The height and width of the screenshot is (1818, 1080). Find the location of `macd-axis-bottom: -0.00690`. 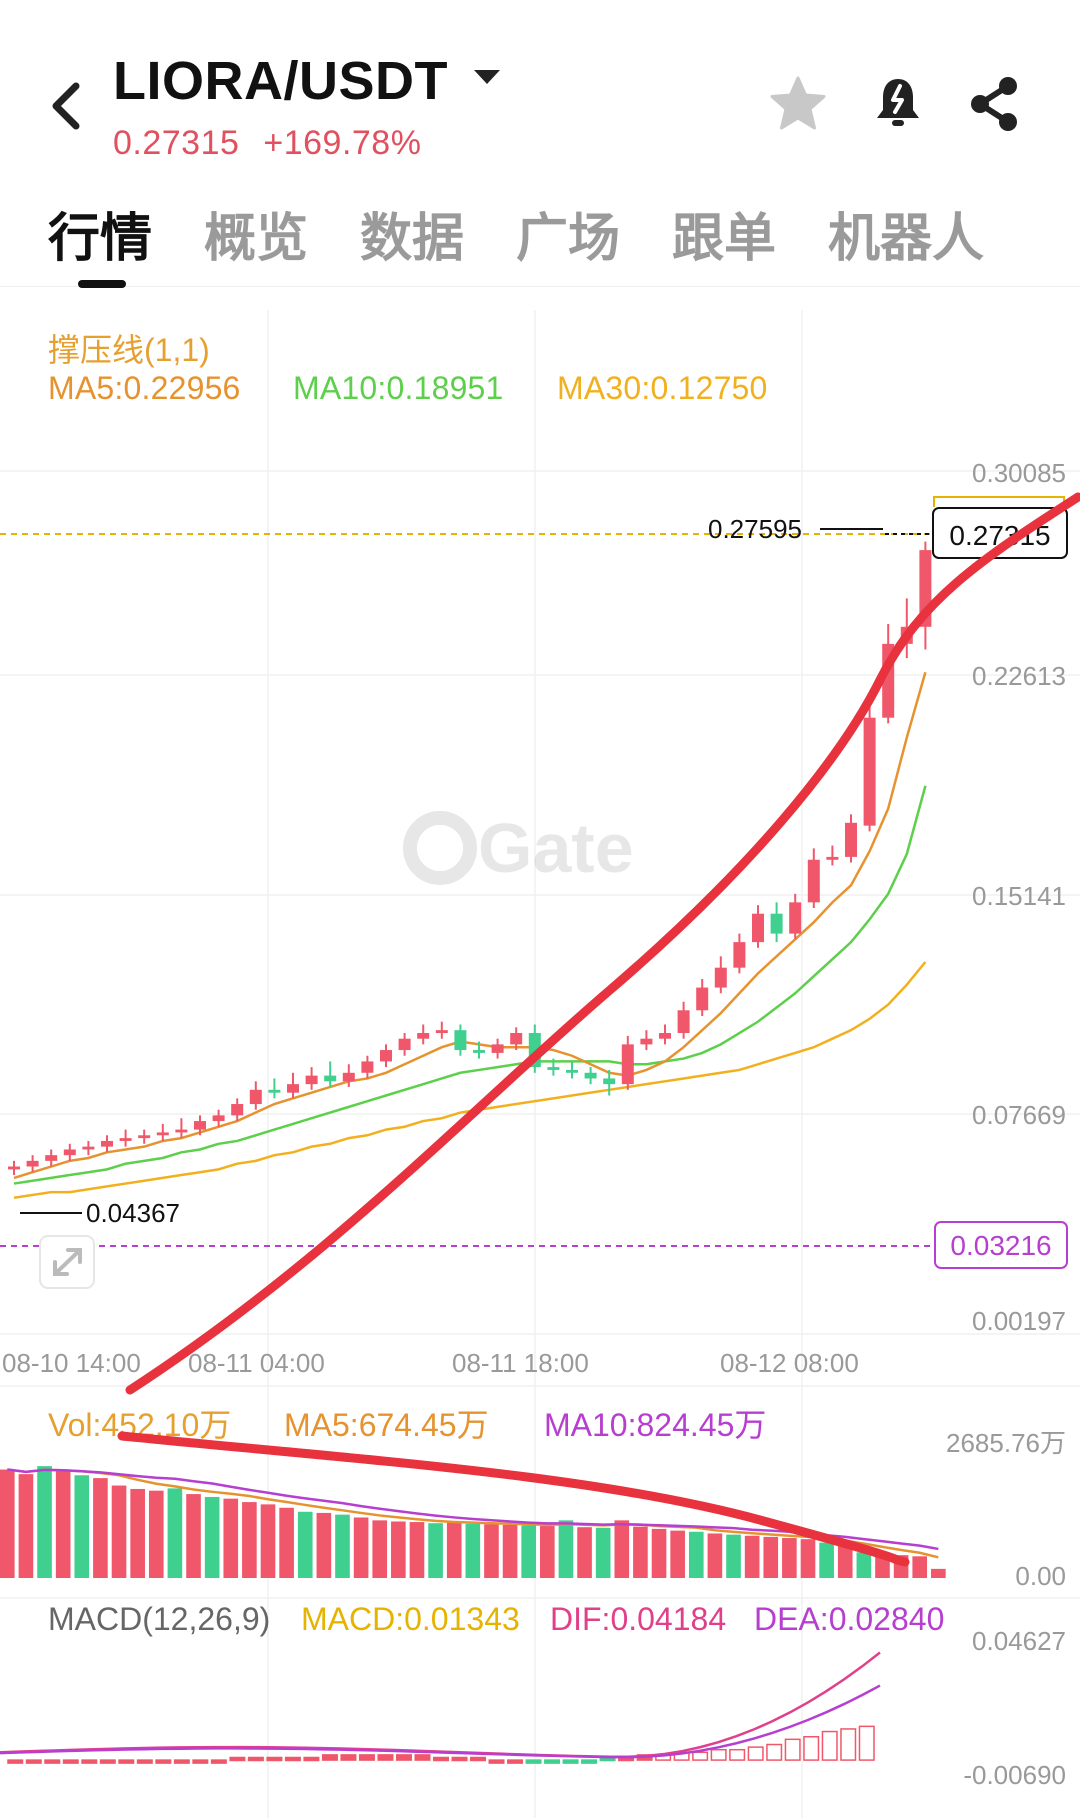

macd-axis-bottom: -0.00690 is located at coordinates (1014, 1775).